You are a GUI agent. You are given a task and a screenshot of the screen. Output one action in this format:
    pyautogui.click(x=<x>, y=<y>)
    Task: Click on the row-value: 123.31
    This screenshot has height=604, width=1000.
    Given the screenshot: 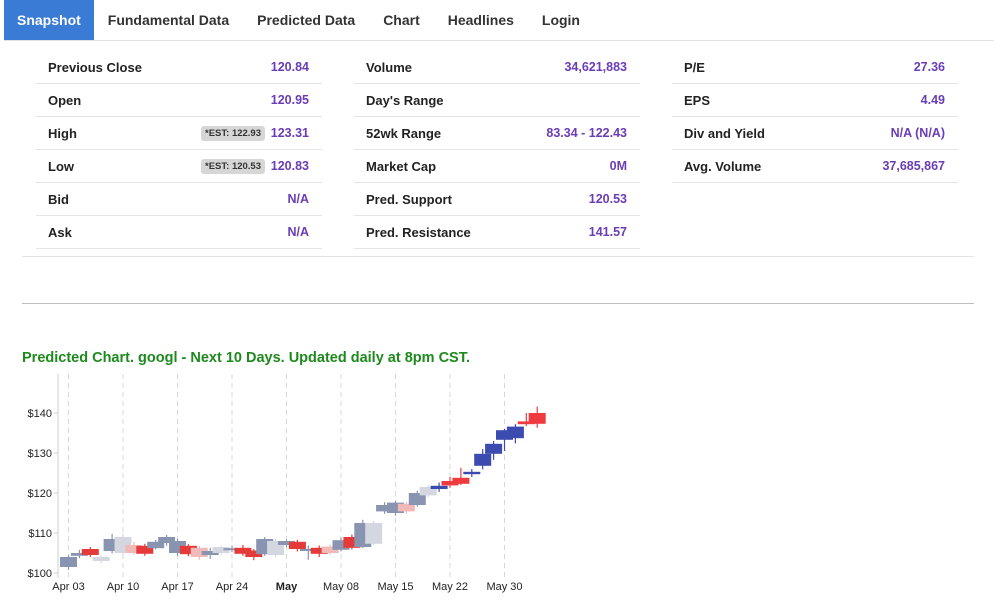 What is the action you would take?
    pyautogui.click(x=289, y=133)
    